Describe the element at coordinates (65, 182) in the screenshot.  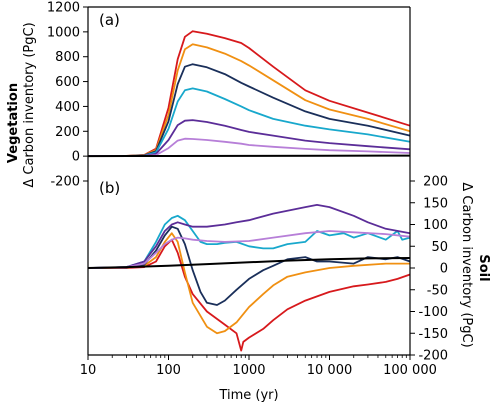
I see `left-y-tick-label: -200` at that location.